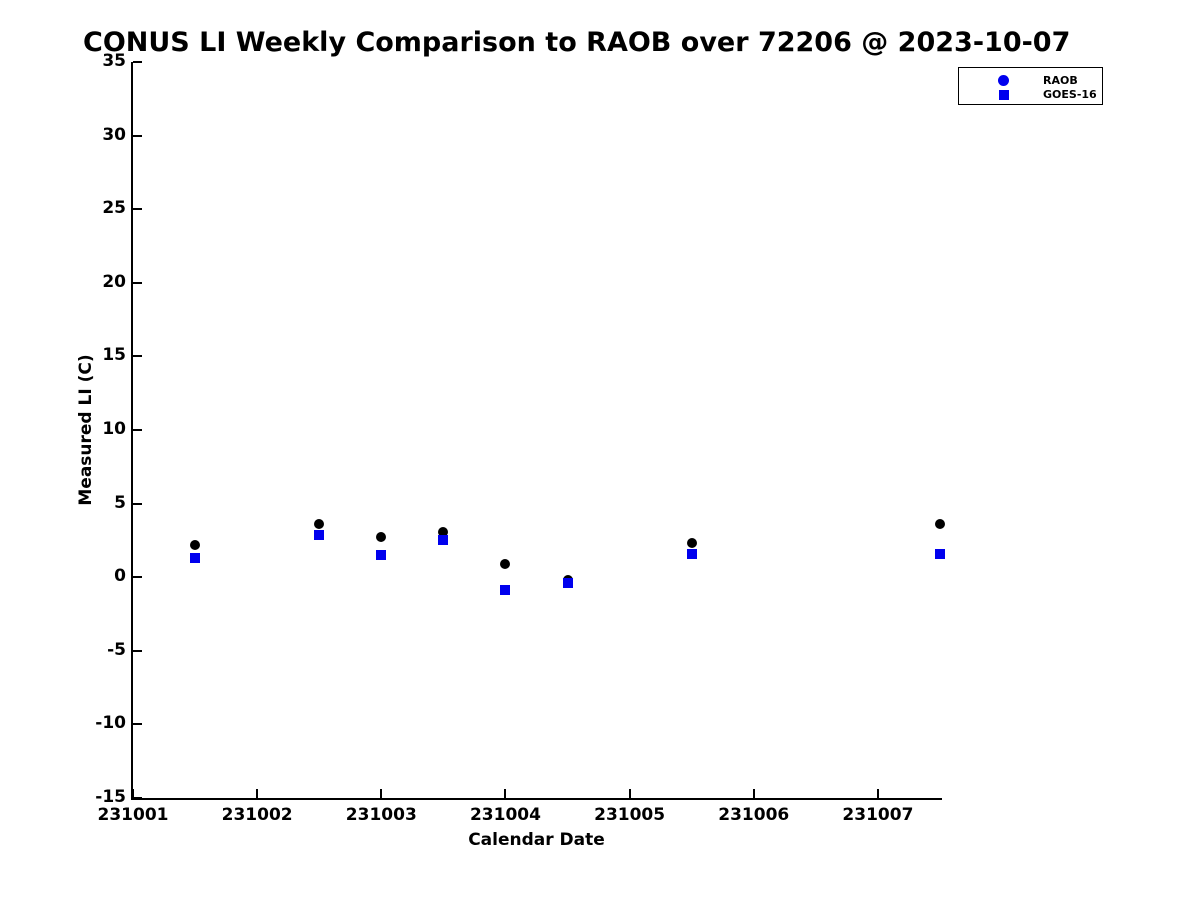 This screenshot has height=900, width=1200. Describe the element at coordinates (120, 502) in the screenshot. I see `y-tick-label: 5` at that location.